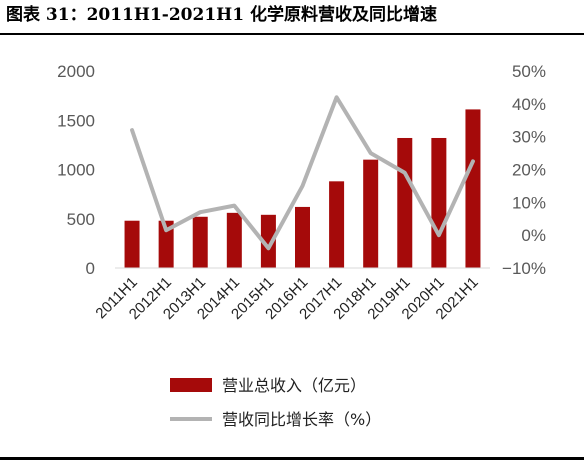 This screenshot has height=469, width=584. I want to click on legend-swatch-revenue, so click(191, 385).